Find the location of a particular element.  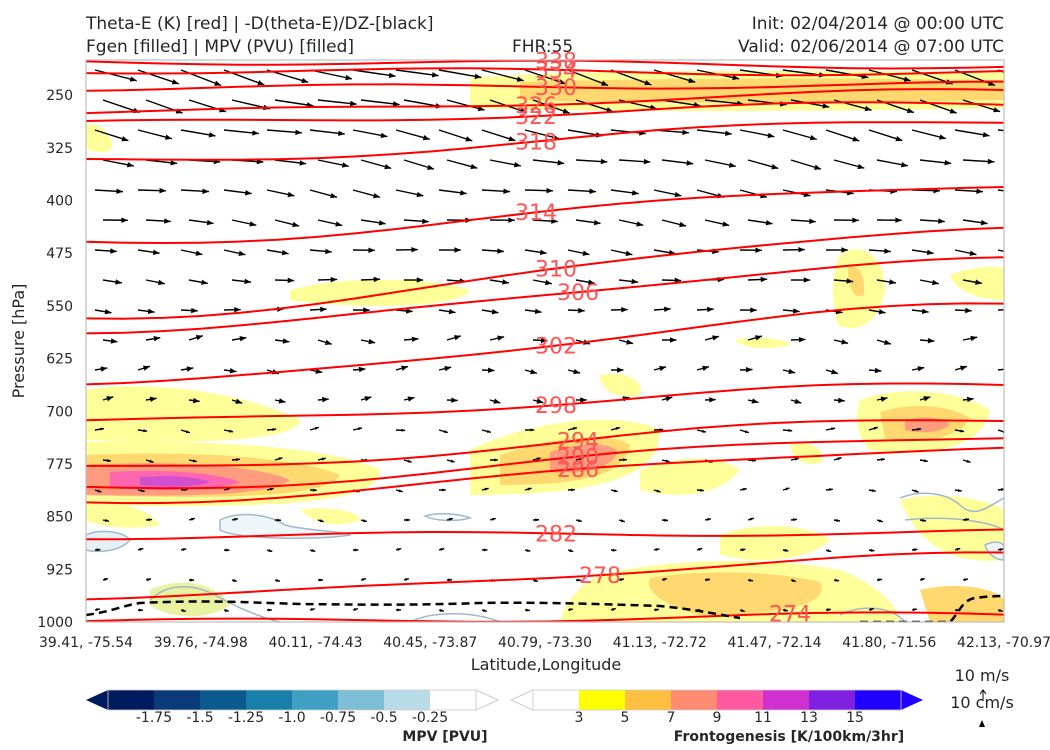

vector-reference-vertical: 10 cm/s is located at coordinates (982, 702).